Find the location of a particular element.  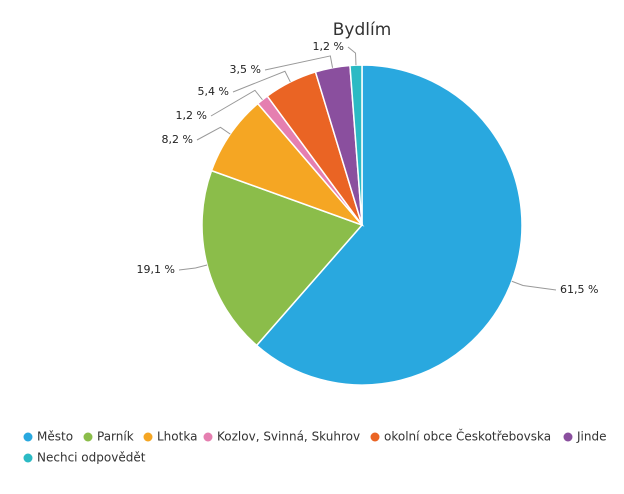

value-label: 8,2 % is located at coordinates (177, 139).